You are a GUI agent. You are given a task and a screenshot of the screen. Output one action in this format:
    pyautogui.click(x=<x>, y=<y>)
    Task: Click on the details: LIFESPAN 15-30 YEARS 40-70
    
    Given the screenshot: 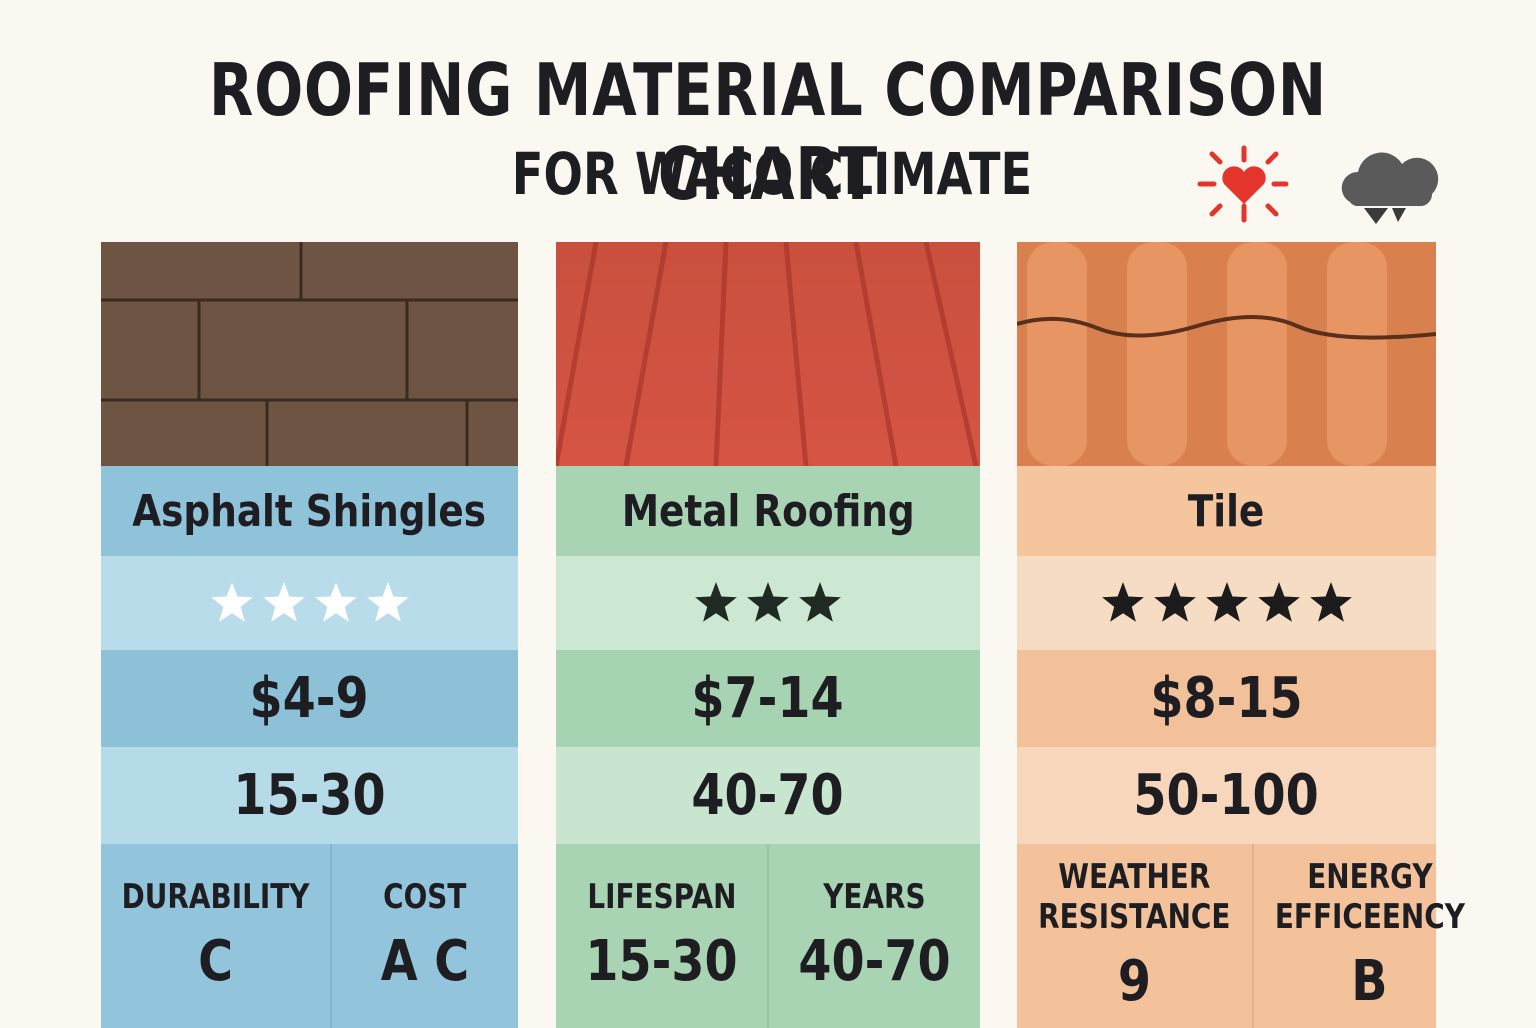 What is the action you would take?
    pyautogui.click(x=768, y=936)
    